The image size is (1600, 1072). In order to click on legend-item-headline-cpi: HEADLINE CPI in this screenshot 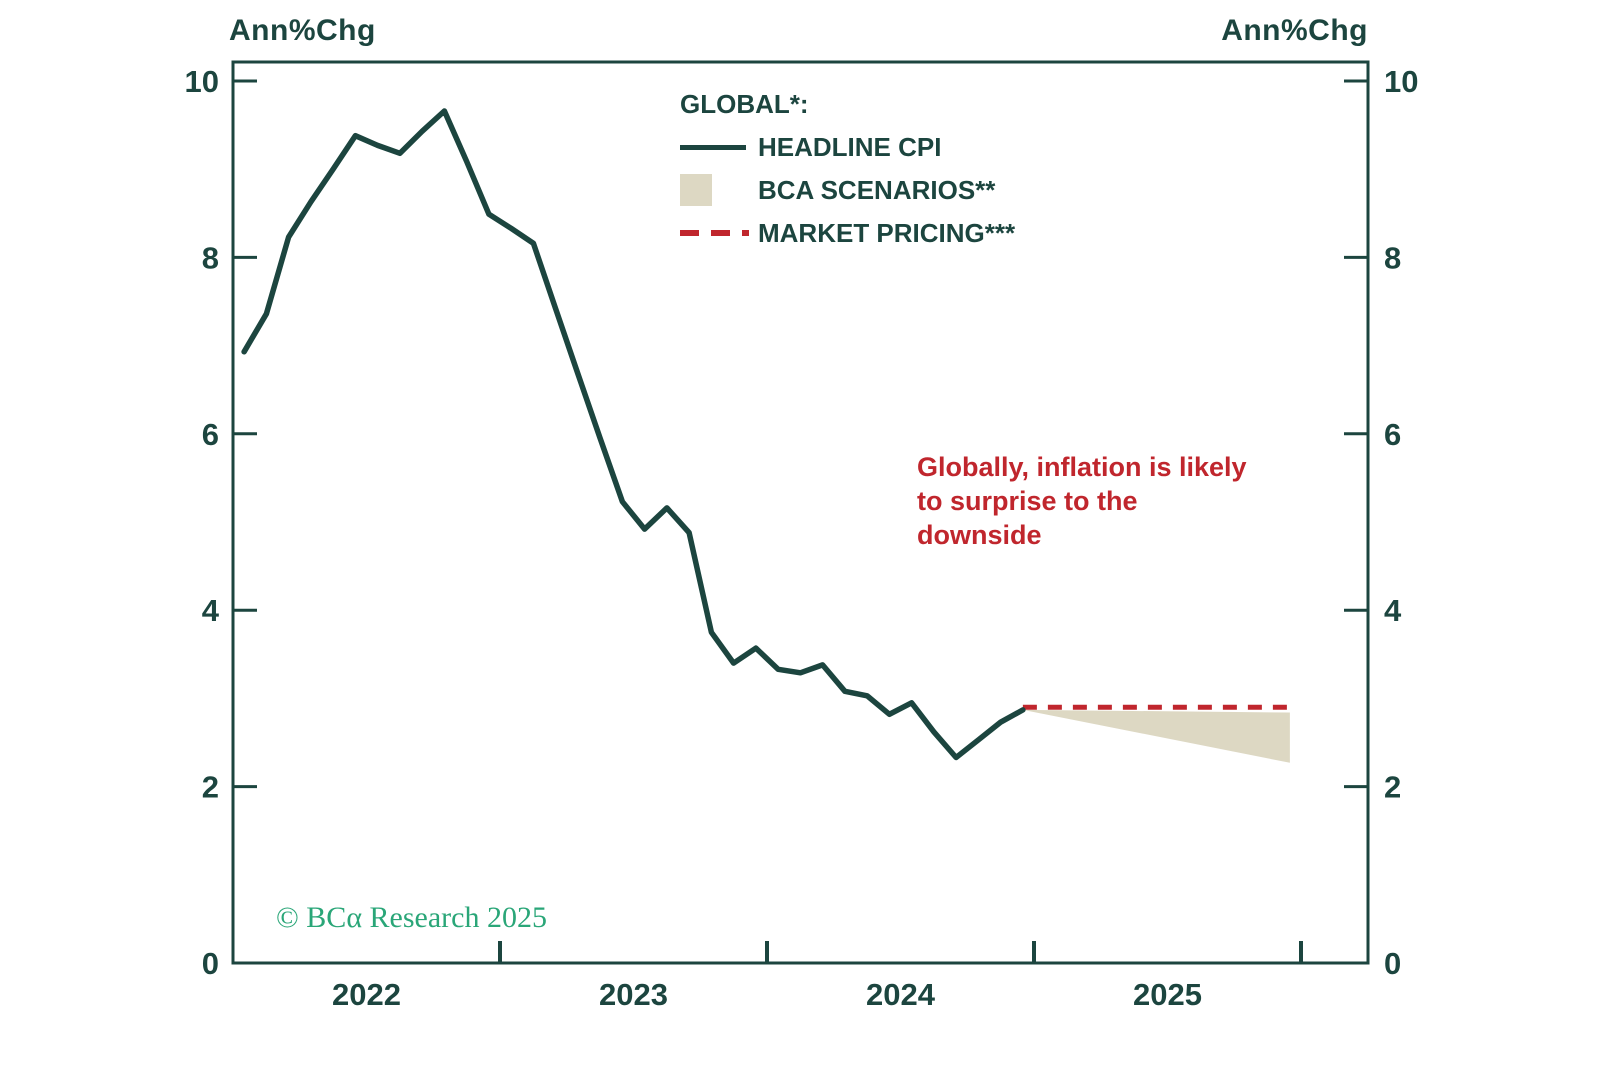, I will do `click(847, 147)`.